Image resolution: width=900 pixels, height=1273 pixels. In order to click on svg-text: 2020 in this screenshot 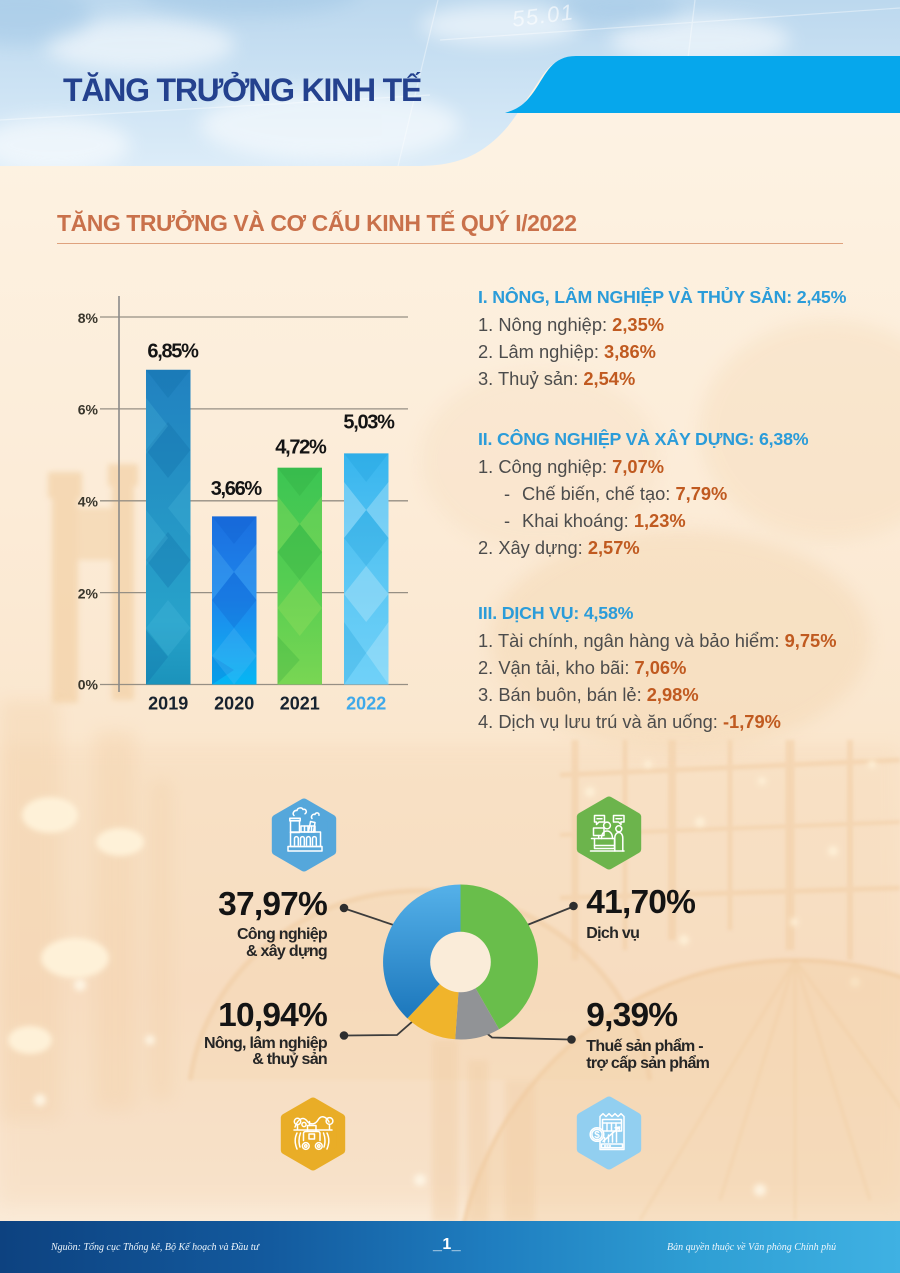, I will do `click(234, 704)`.